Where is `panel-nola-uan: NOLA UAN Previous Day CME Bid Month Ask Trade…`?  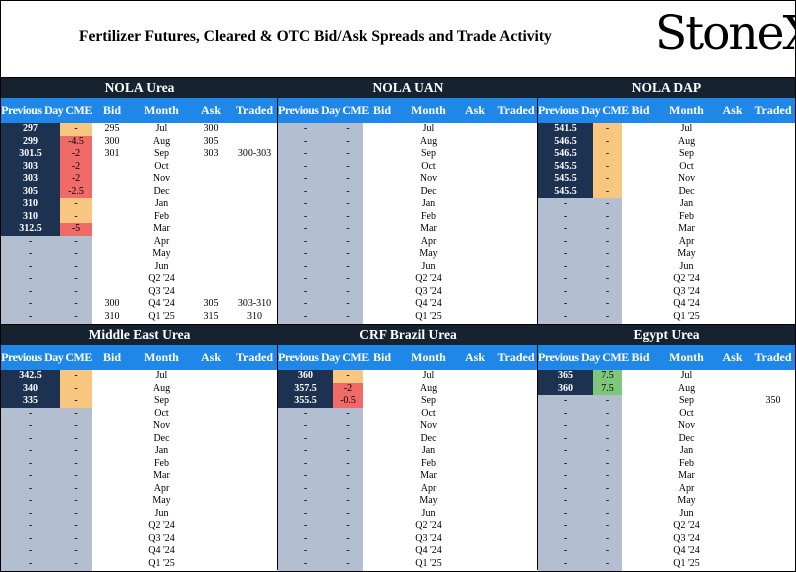
panel-nola-uan: NOLA UAN Previous Day CME Bid Month Ask Trade… is located at coordinates (408, 200).